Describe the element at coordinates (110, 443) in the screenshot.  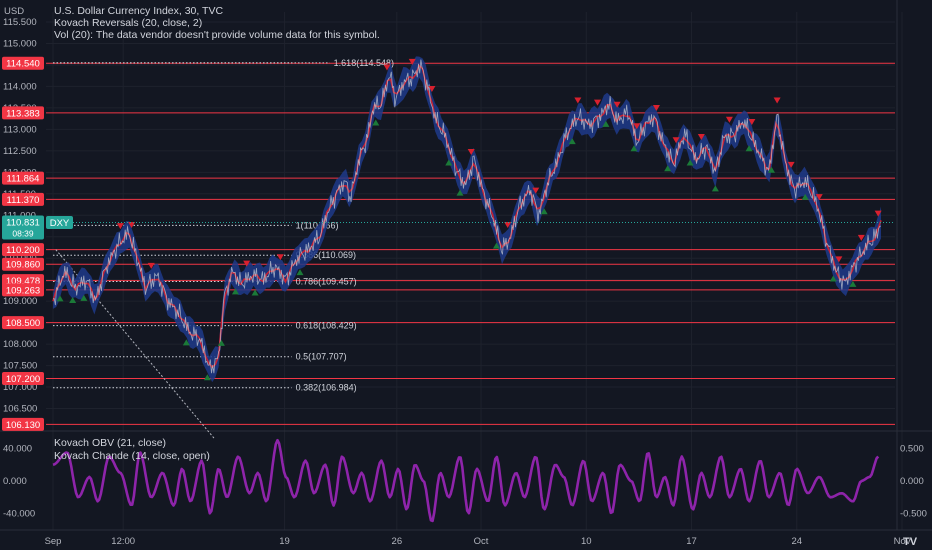
I see `indicator-legend-obv: Kovach OBV (21, close)` at that location.